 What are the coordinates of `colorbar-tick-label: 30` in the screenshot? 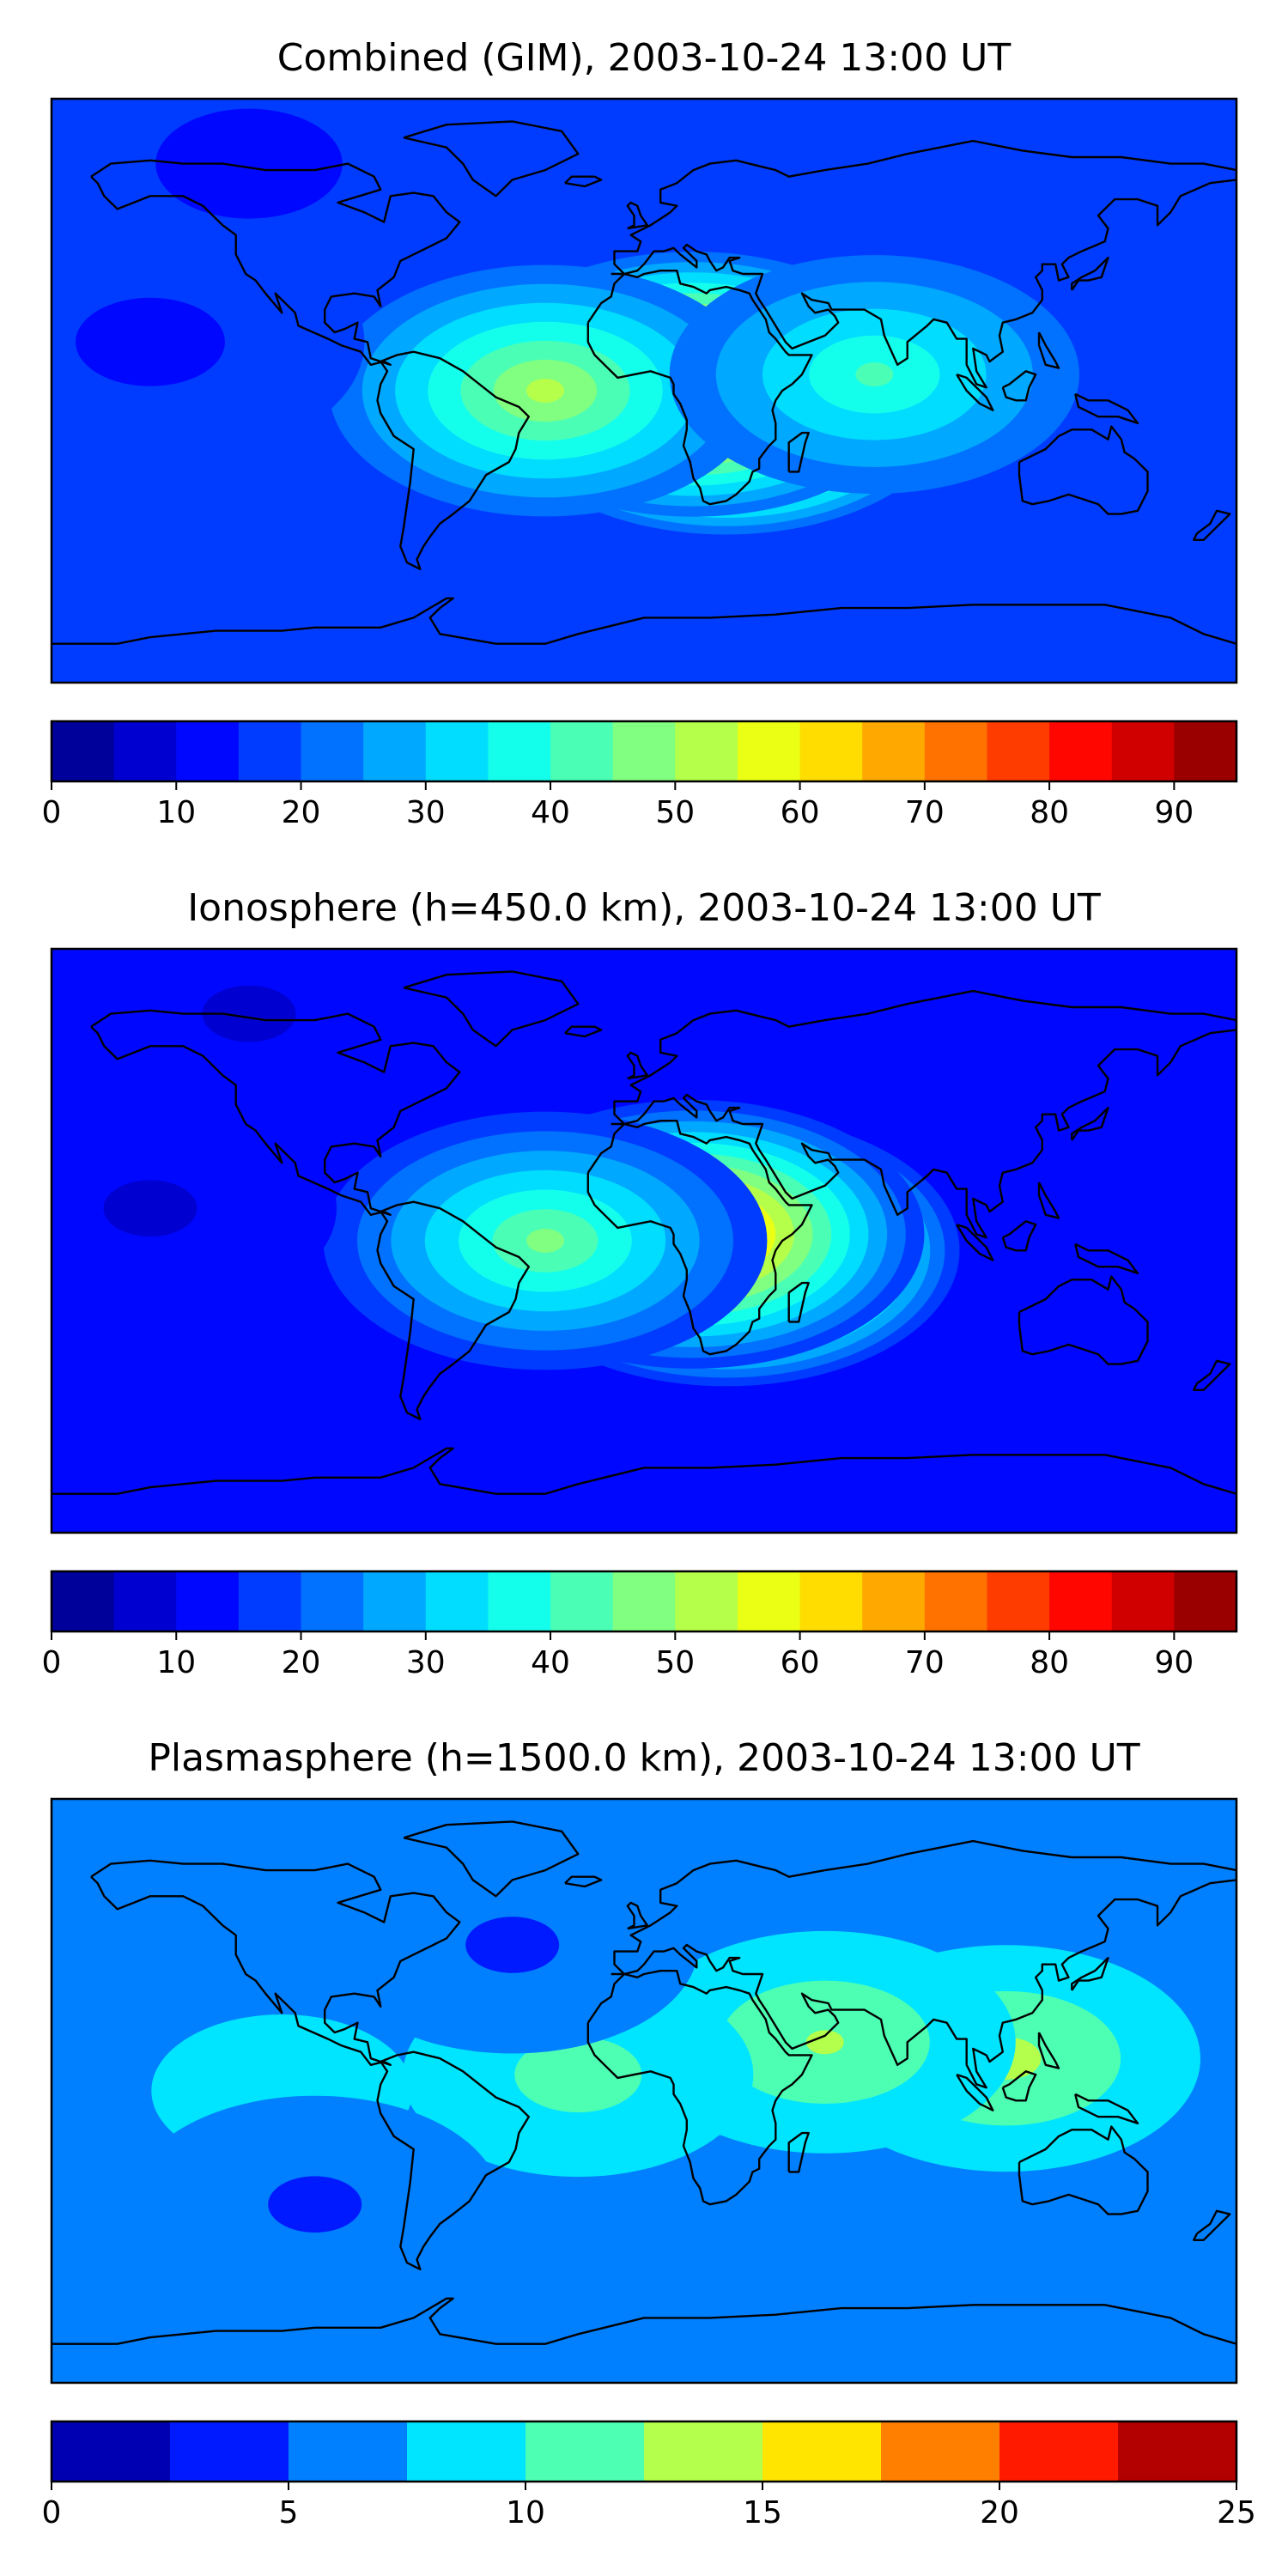 It's located at (426, 1663).